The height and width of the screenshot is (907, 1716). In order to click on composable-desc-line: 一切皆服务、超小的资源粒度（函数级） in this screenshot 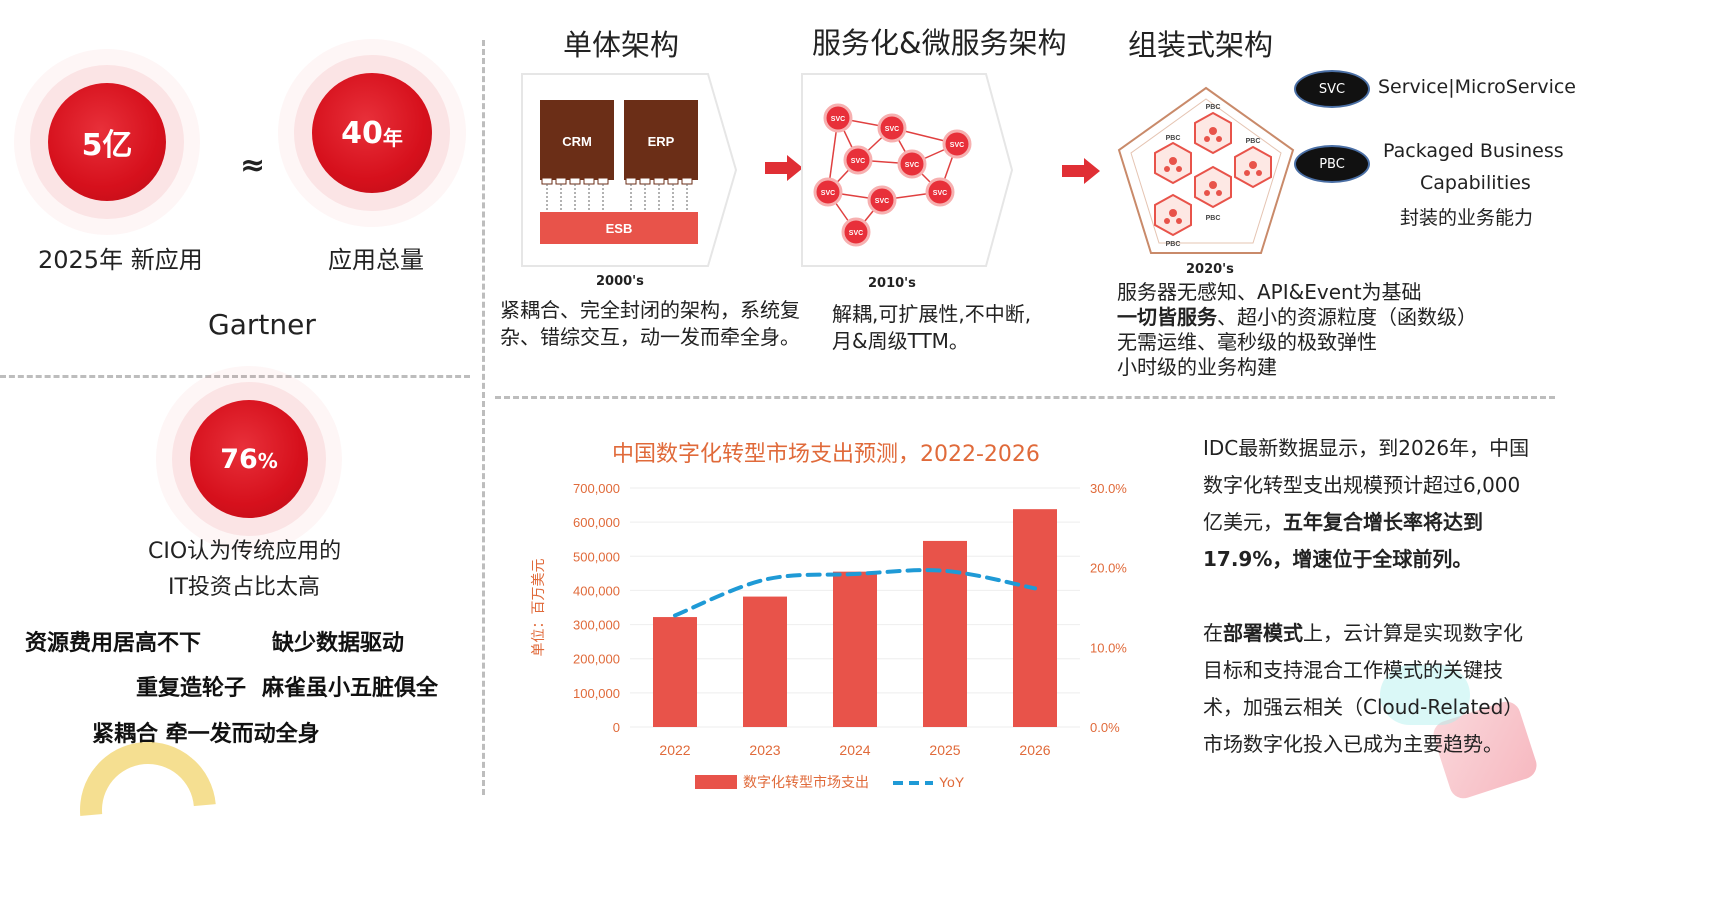, I will do `click(1297, 317)`.